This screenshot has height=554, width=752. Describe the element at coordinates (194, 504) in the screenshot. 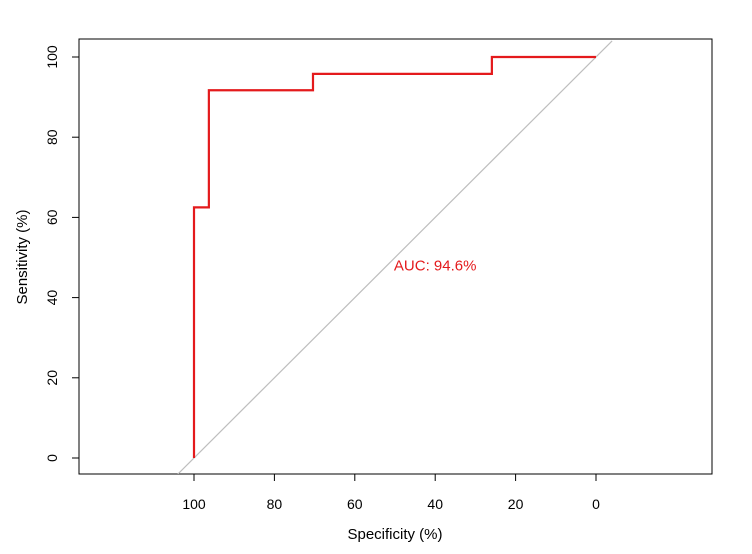

I see `x-tick-label: 100` at that location.